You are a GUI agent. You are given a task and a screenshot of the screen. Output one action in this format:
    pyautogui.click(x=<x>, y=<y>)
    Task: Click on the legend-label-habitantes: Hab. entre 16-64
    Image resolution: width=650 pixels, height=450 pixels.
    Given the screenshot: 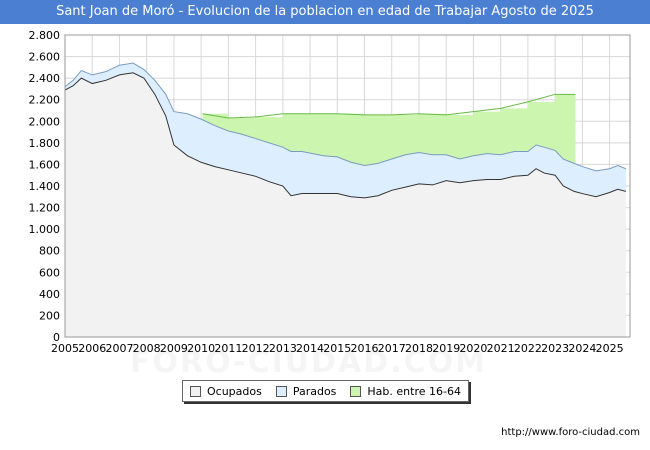 What is the action you would take?
    pyautogui.click(x=414, y=391)
    